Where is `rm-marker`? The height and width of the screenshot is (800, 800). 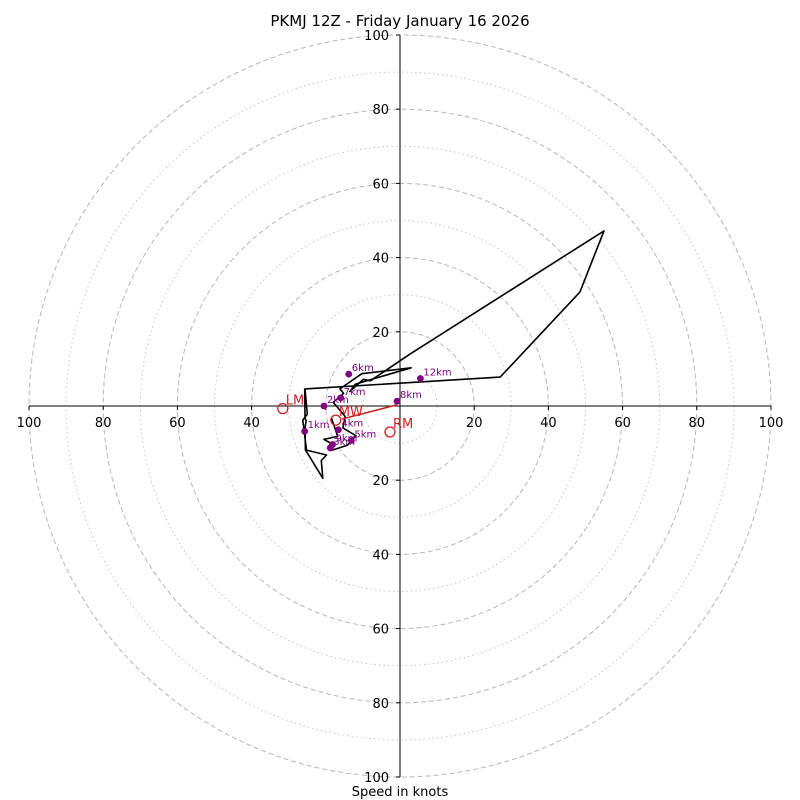 rm-marker is located at coordinates (390, 432).